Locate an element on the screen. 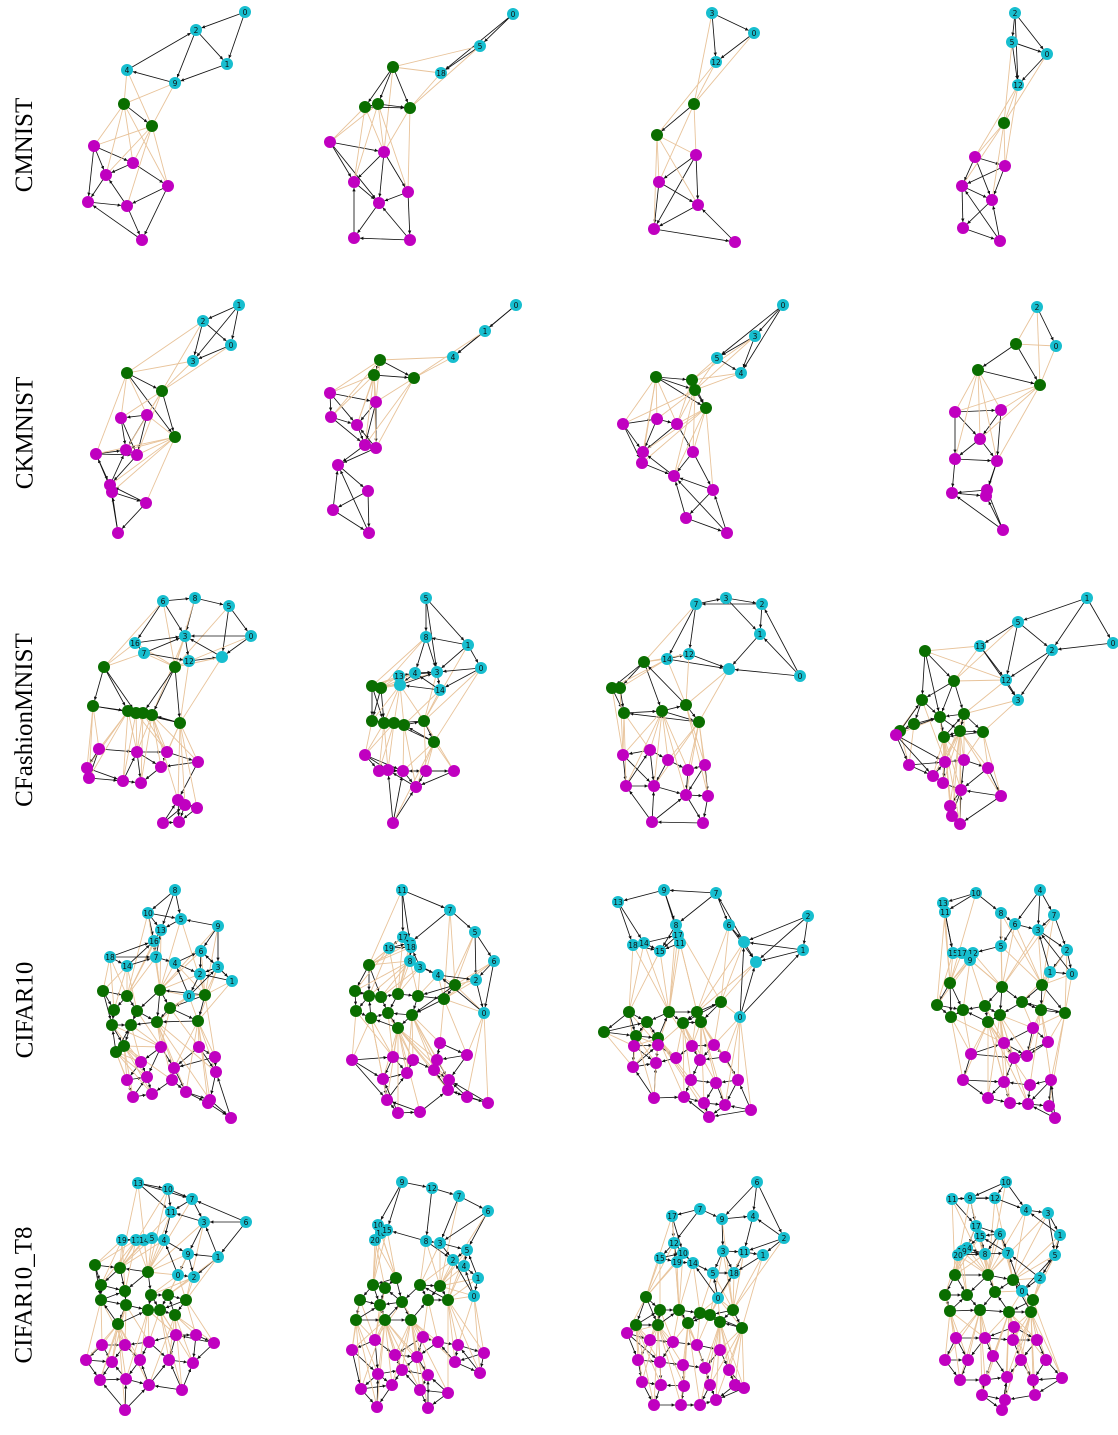  node-label: 11 is located at coordinates (680, 943).